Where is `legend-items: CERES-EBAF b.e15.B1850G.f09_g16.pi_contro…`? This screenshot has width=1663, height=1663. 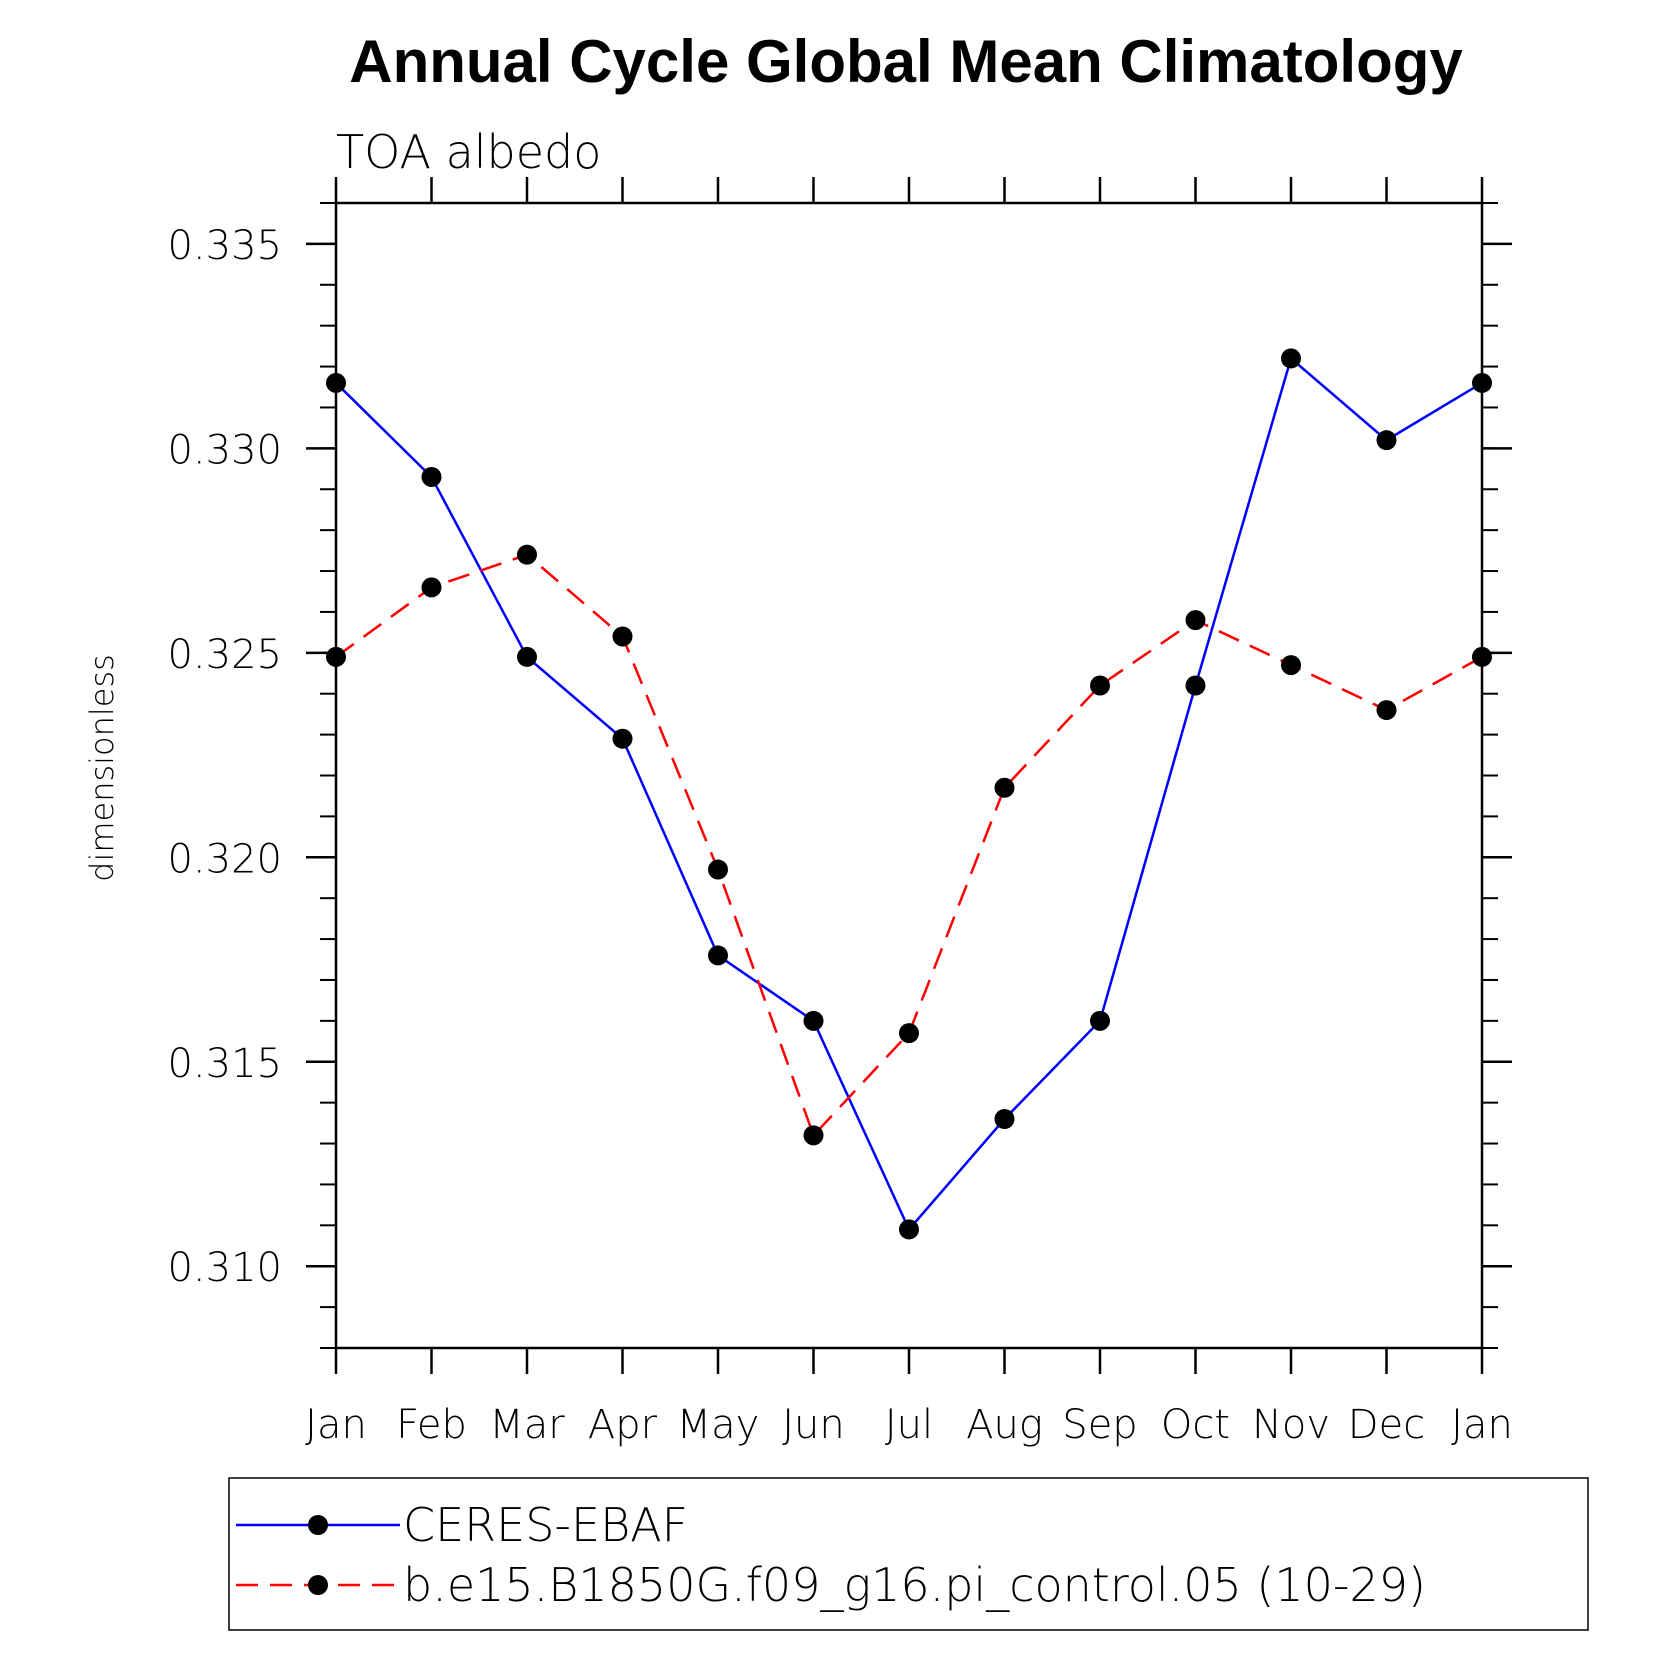 legend-items: CERES-EBAF b.e15.B1850G.f09_g16.pi_contro… is located at coordinates (831, 1555).